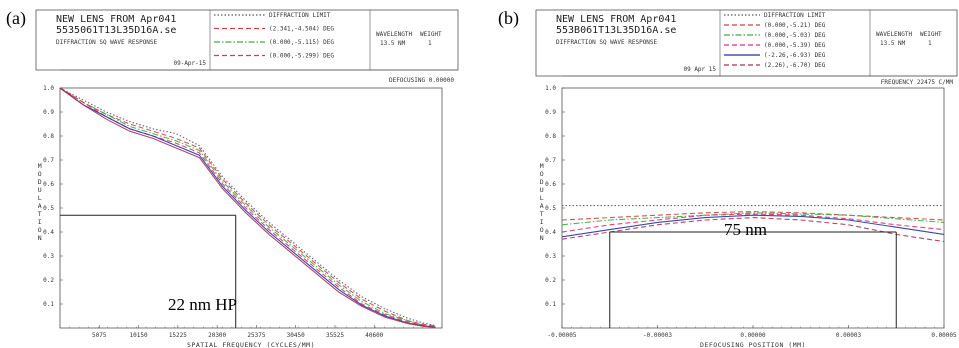 Image resolution: width=959 pixels, height=348 pixels. I want to click on header-date: 09-Apr-15, so click(189, 63).